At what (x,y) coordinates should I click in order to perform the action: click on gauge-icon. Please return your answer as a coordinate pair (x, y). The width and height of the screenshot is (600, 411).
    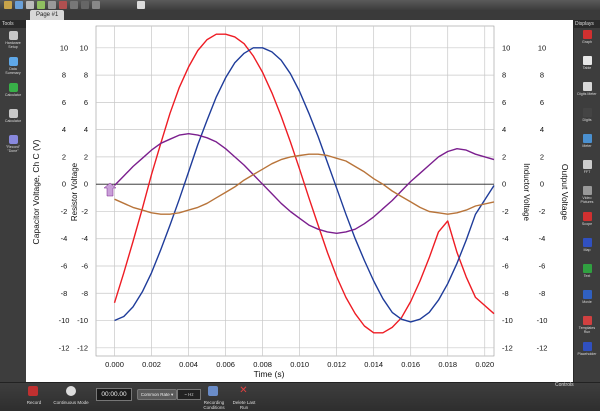
    Looking at the image, I should click on (587, 138).